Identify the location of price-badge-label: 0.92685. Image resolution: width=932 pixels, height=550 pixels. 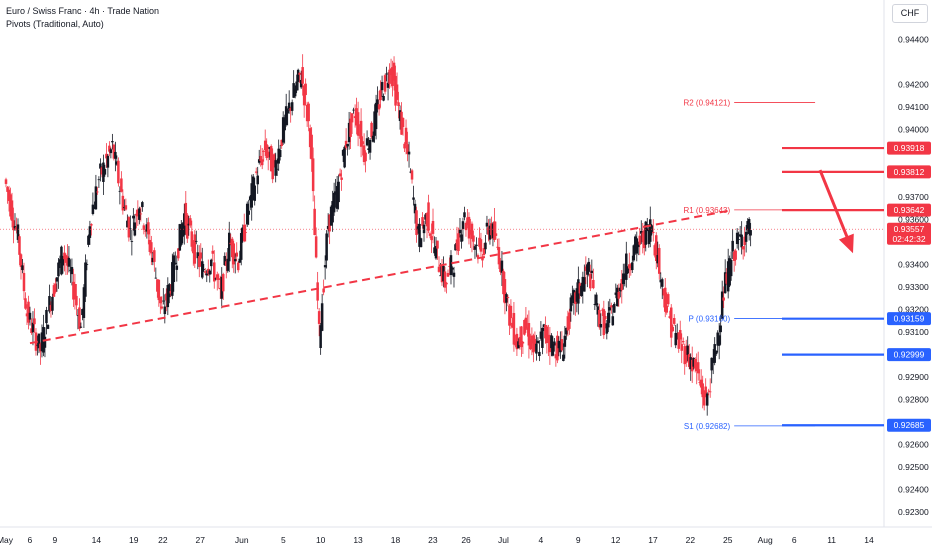
(909, 425).